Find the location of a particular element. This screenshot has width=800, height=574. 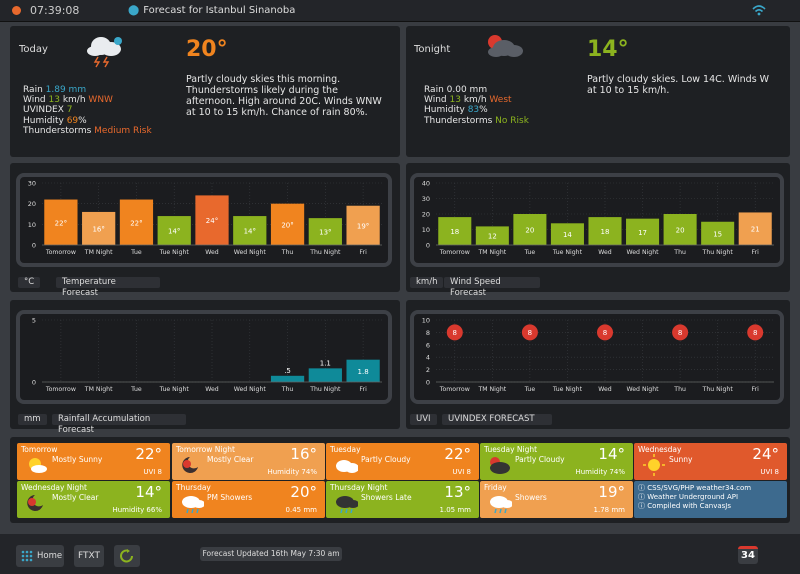

y-tick-label: 8 is located at coordinates (428, 333).